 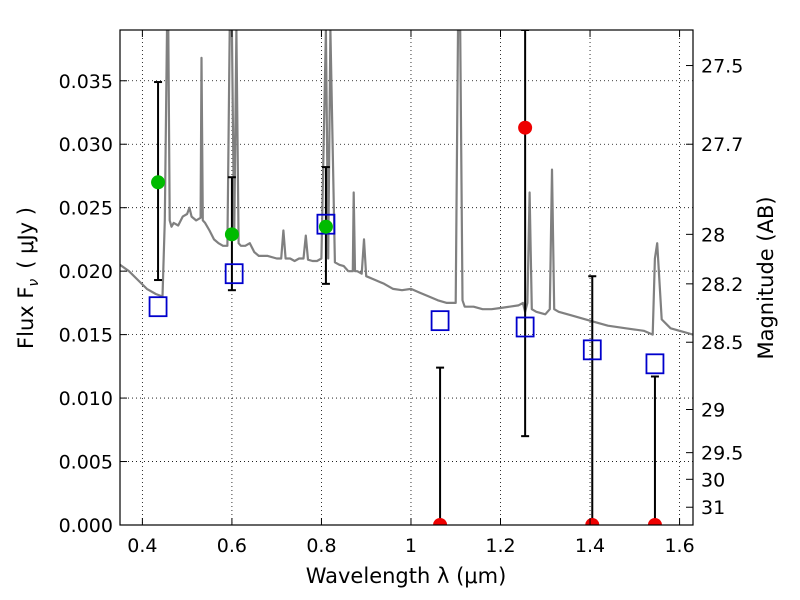 I want to click on right-tick-label: 30, so click(x=713, y=480).